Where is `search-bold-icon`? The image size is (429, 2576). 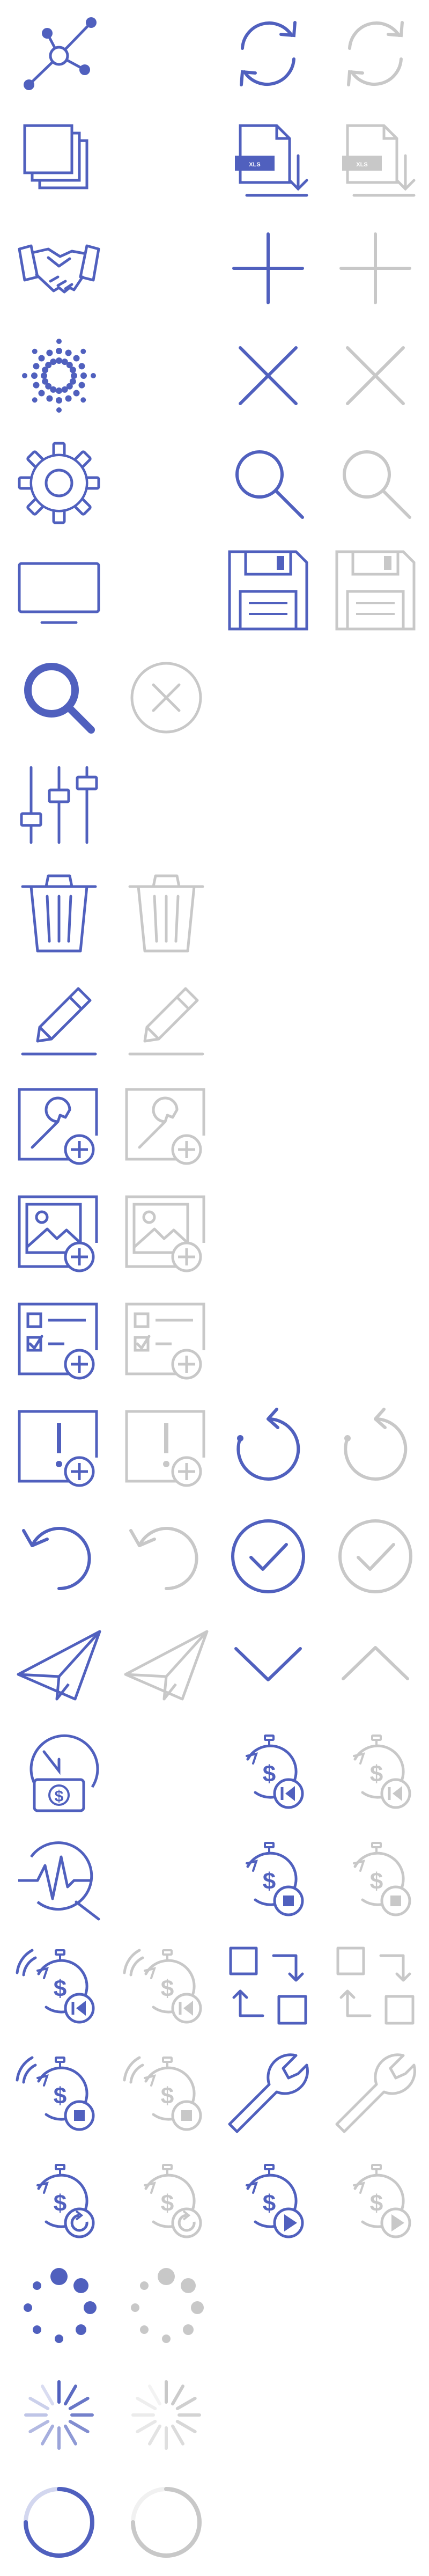 search-bold-icon is located at coordinates (59, 698).